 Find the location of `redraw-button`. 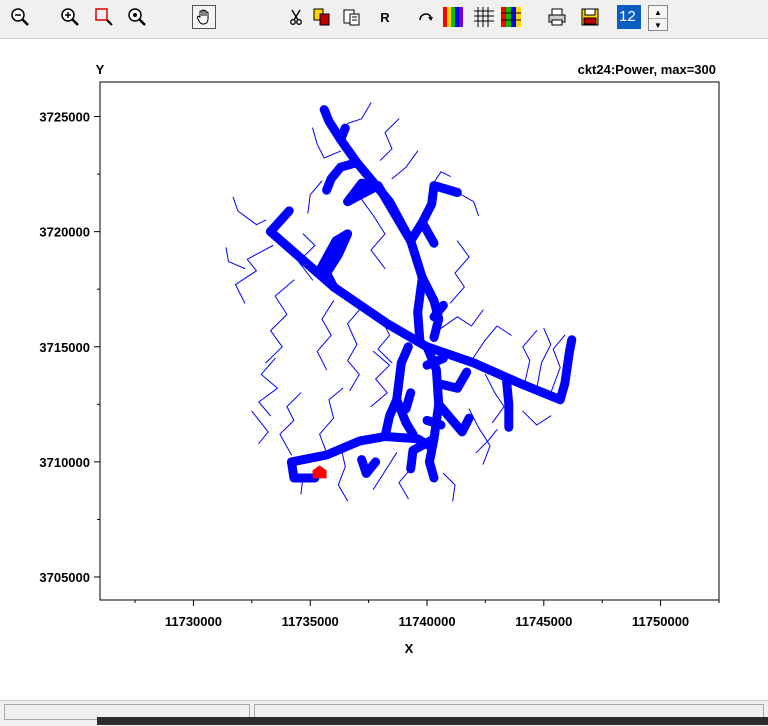

redraw-button is located at coordinates (426, 17).